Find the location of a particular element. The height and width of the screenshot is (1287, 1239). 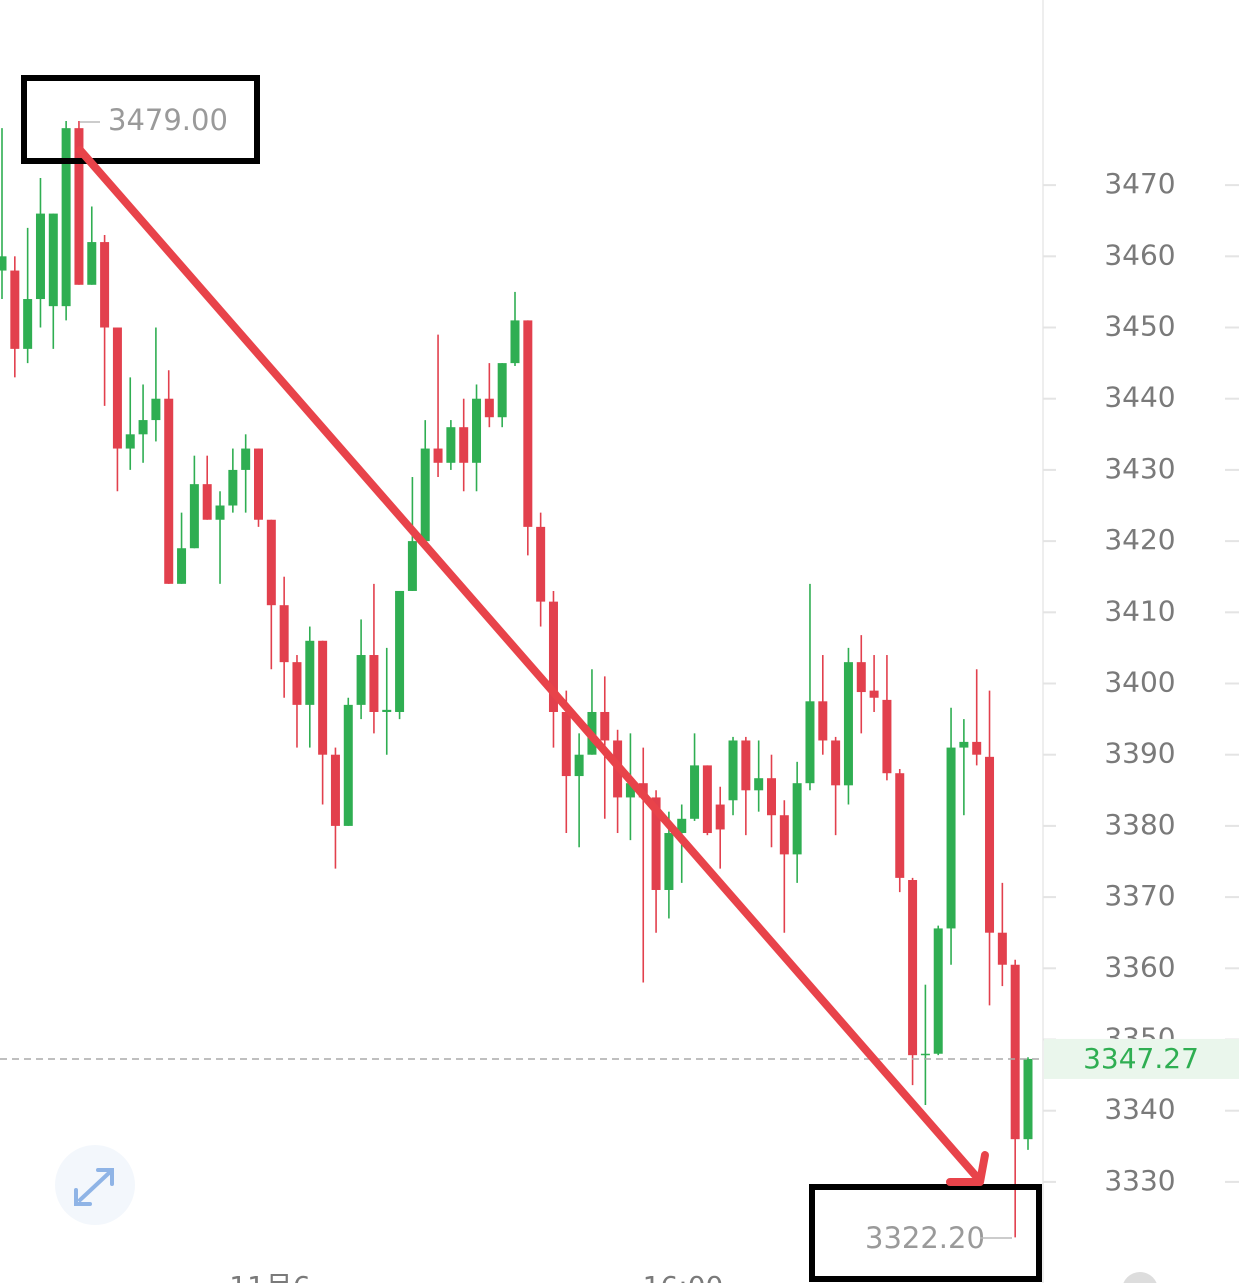

min-label: 3322.20 is located at coordinates (925, 1238).